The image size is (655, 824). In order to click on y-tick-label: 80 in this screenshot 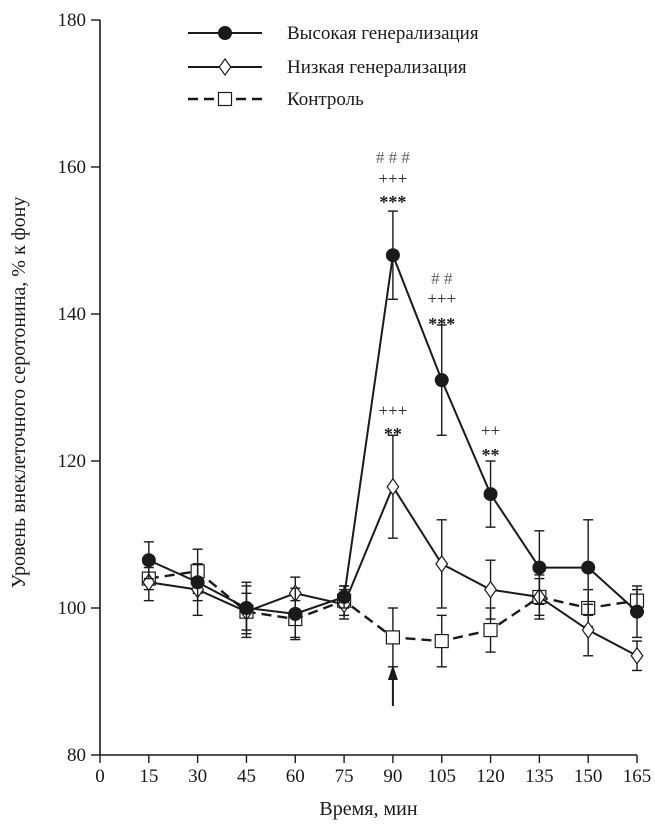, I will do `click(76, 755)`.